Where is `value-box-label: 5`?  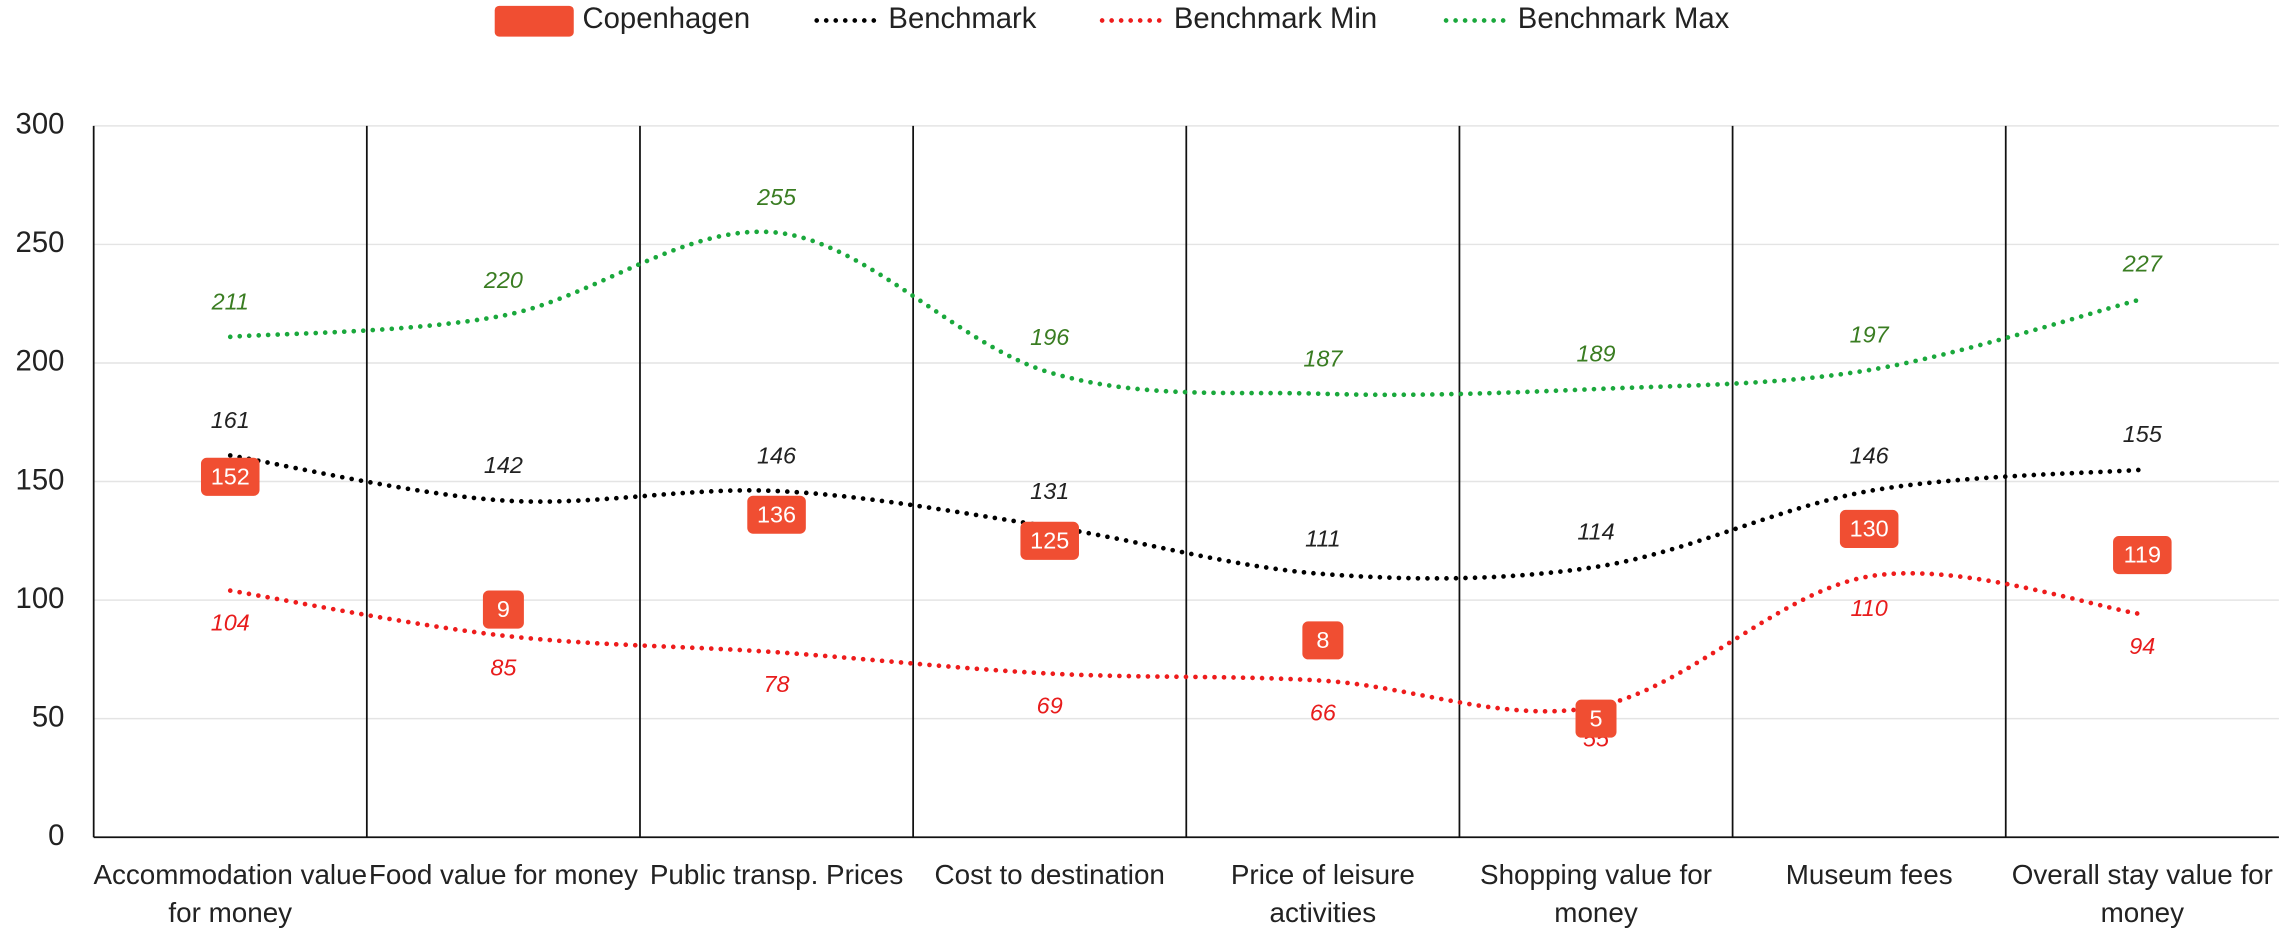
value-box-label: 5 is located at coordinates (1595, 718).